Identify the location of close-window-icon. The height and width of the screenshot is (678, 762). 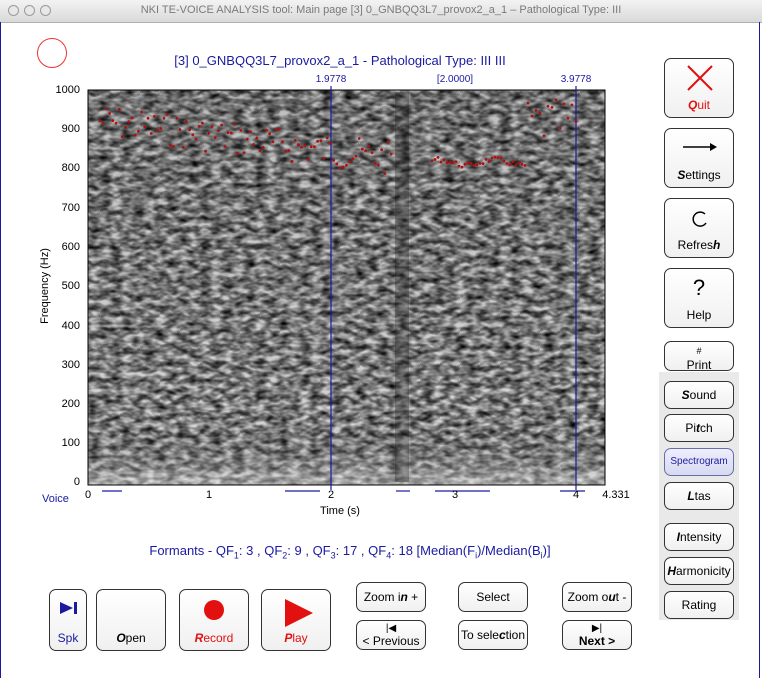
(13, 10).